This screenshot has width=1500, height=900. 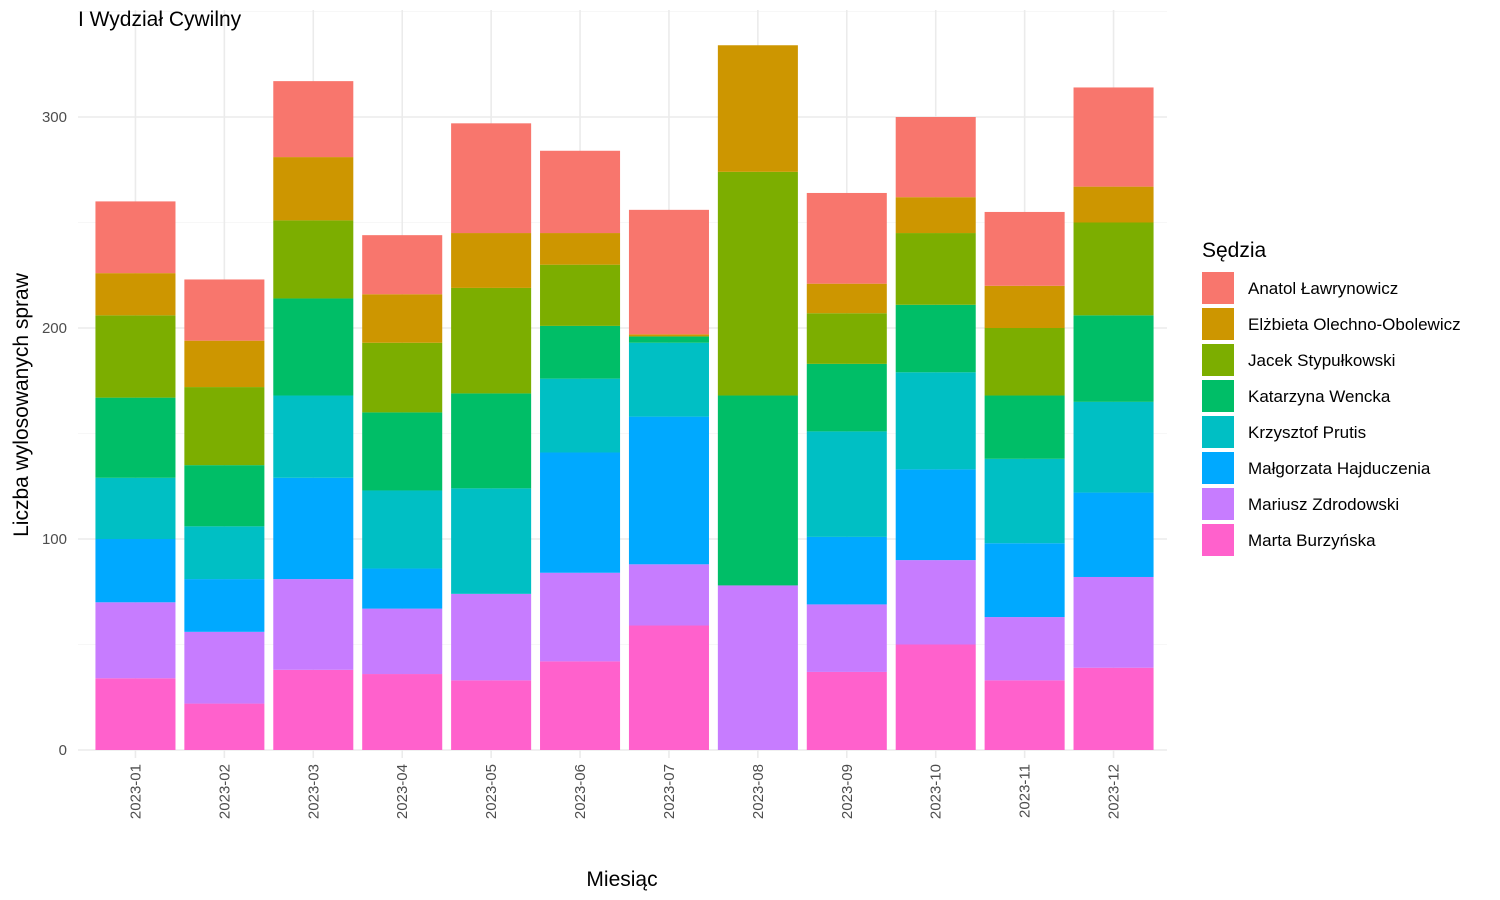 I want to click on bar-segment: 2023-12 — Krzysztof Prutis: 43, so click(x=1113, y=447).